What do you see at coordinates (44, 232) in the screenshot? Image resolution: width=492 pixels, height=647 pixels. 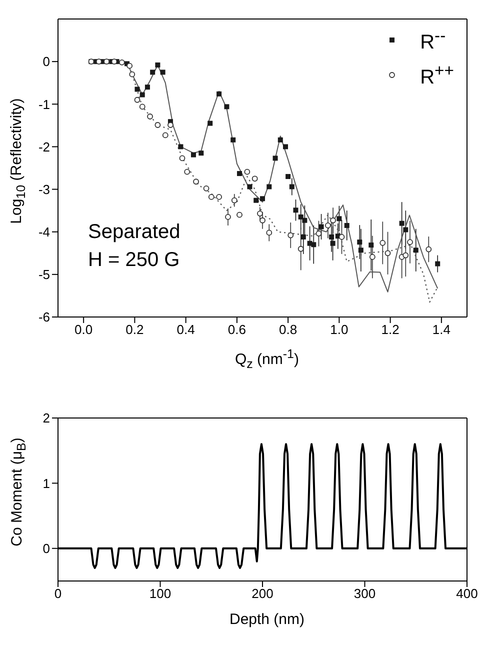 I see `y-tick-label: -4` at bounding box center [44, 232].